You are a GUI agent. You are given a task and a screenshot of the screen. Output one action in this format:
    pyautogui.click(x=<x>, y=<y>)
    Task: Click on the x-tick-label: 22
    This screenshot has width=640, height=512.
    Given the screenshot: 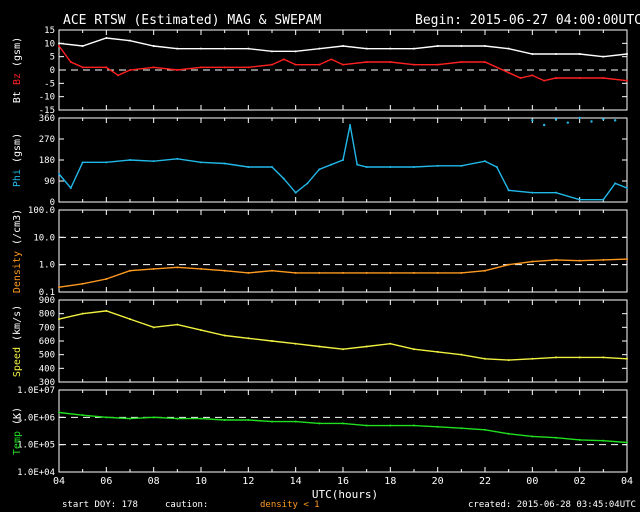 What is the action you would take?
    pyautogui.click(x=485, y=481)
    